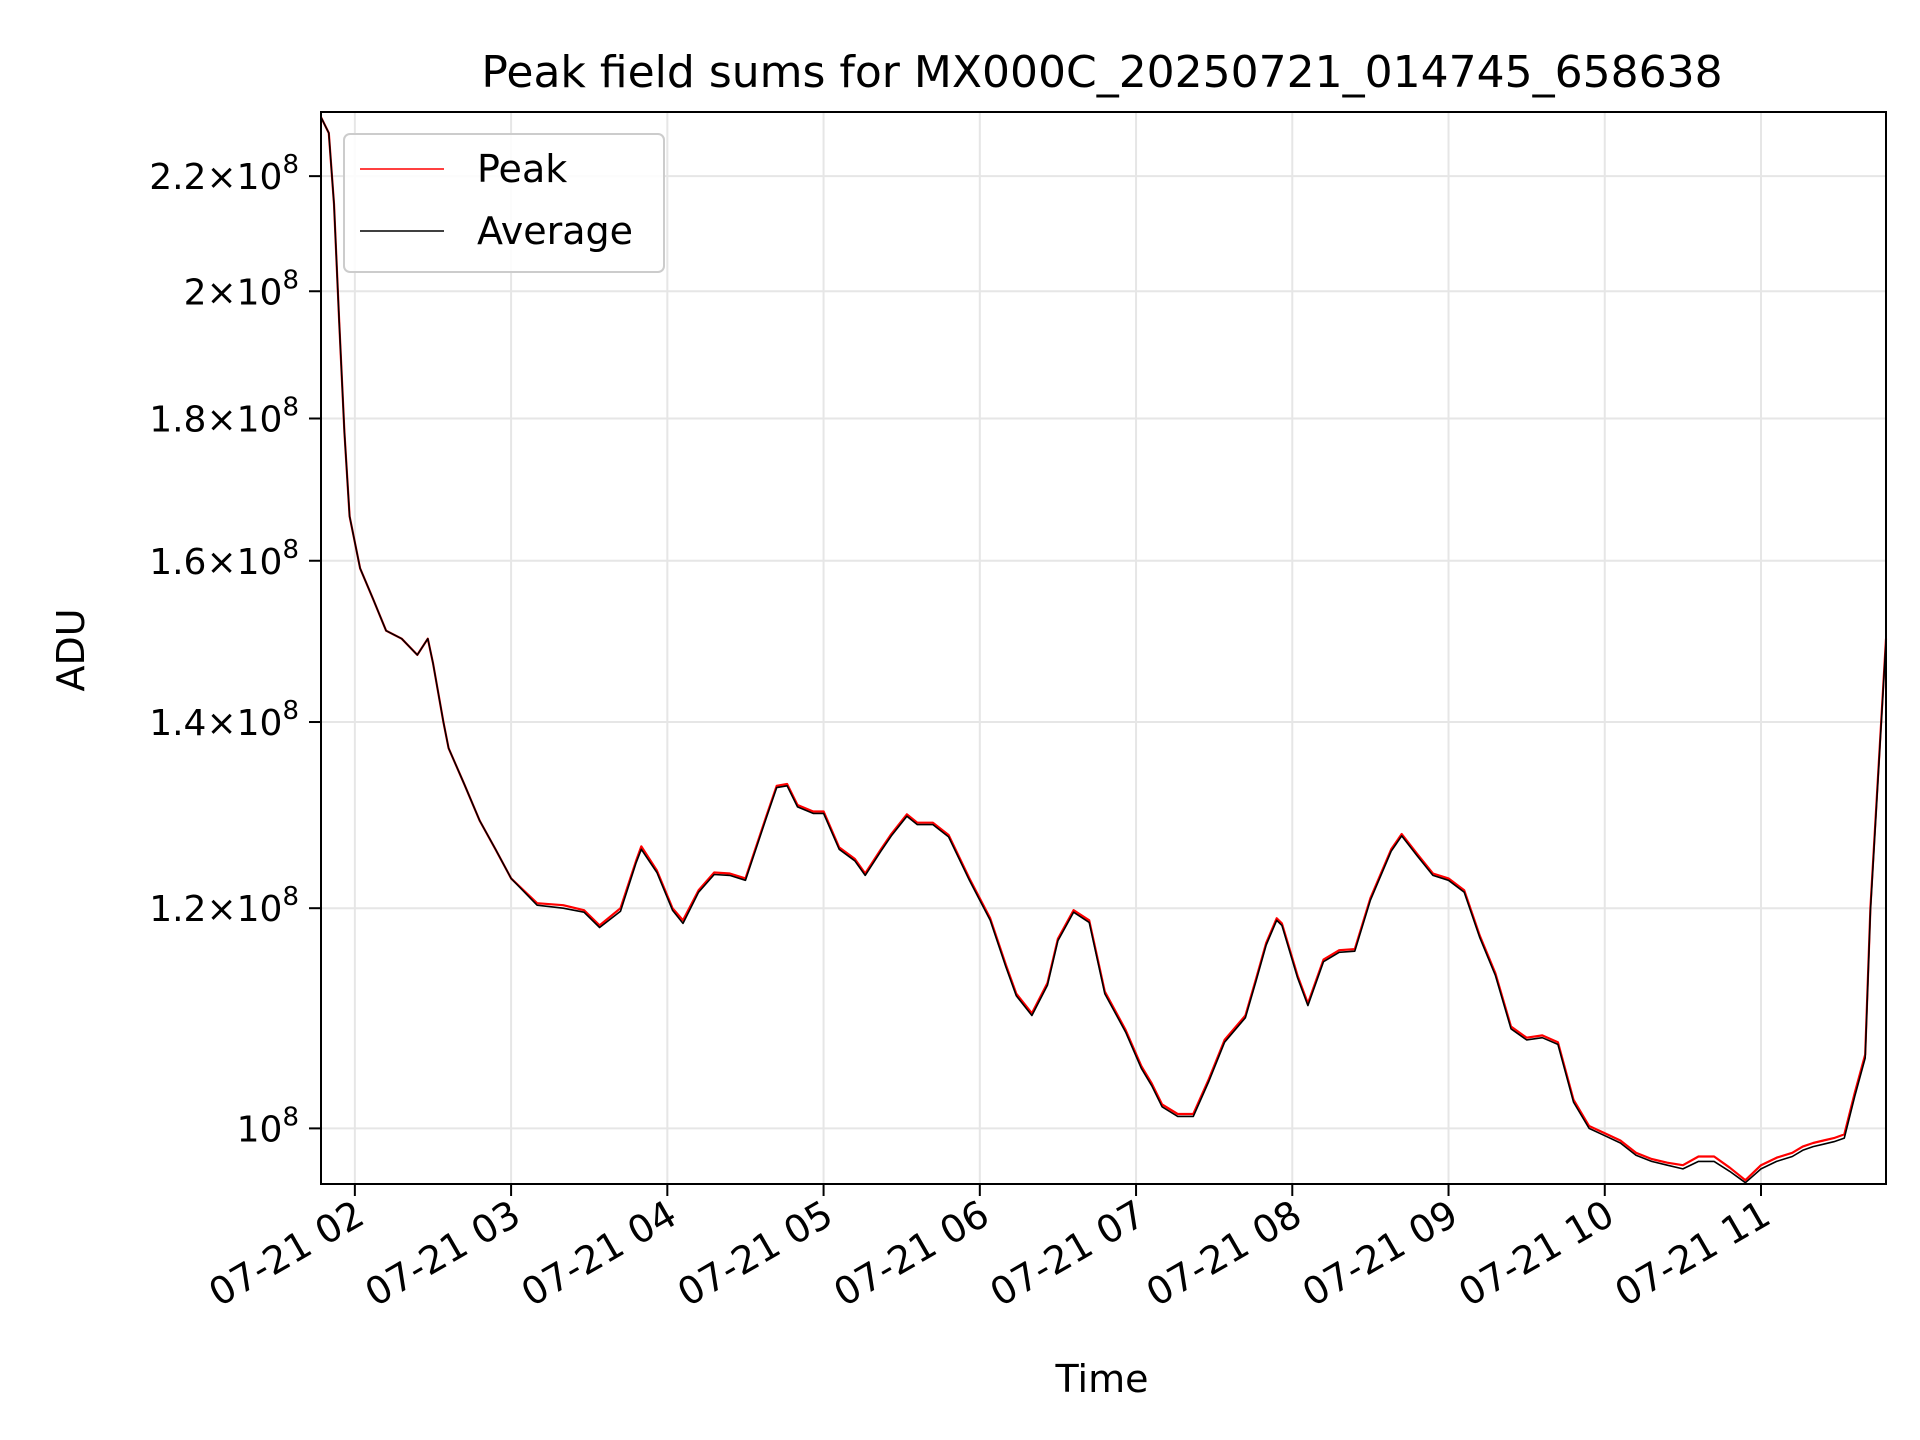 The height and width of the screenshot is (1440, 1920). What do you see at coordinates (71, 649) in the screenshot?
I see `y-axis-label: ADU` at bounding box center [71, 649].